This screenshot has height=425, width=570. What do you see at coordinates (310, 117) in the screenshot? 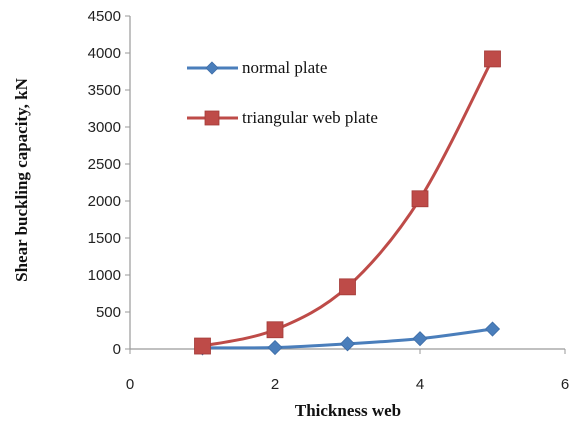
I see `legend-label: triangular web plate` at bounding box center [310, 117].